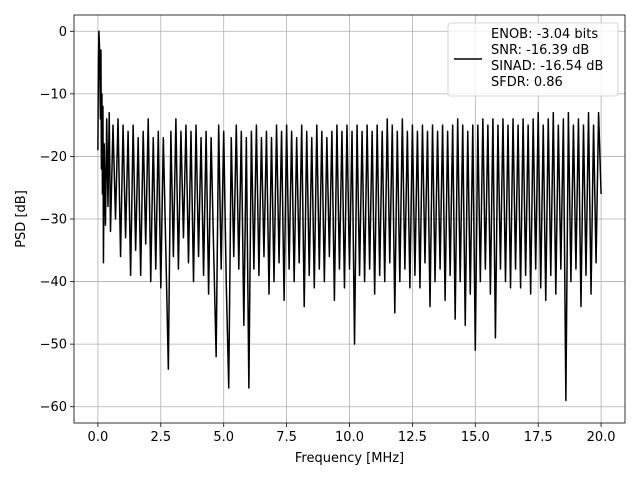 The image size is (640, 480). What do you see at coordinates (412, 437) in the screenshot?
I see `x-tick-label: 12.5` at bounding box center [412, 437].